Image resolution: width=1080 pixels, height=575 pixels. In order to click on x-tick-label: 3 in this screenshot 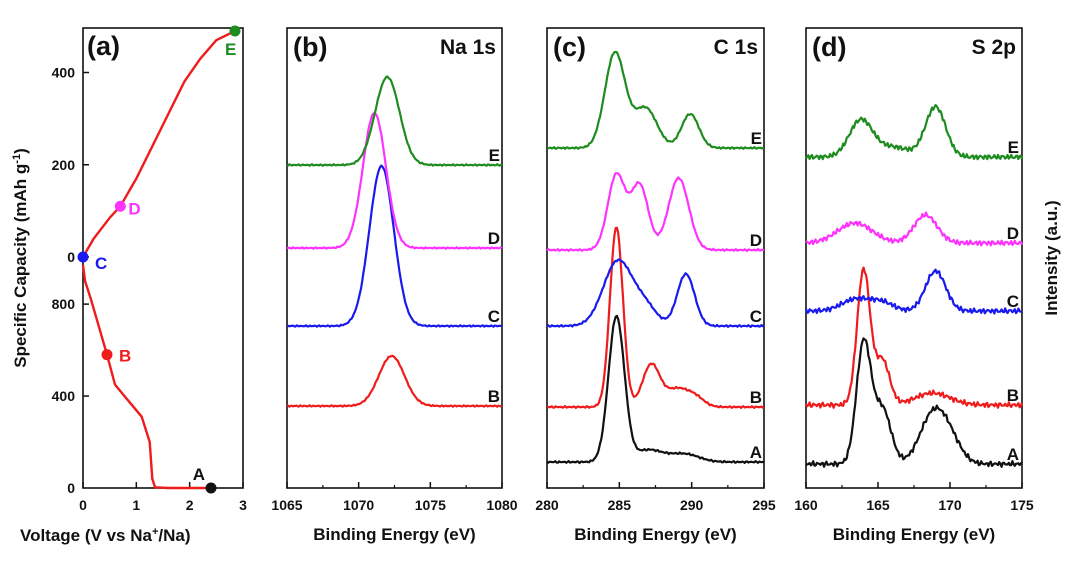, I will do `click(243, 505)`.